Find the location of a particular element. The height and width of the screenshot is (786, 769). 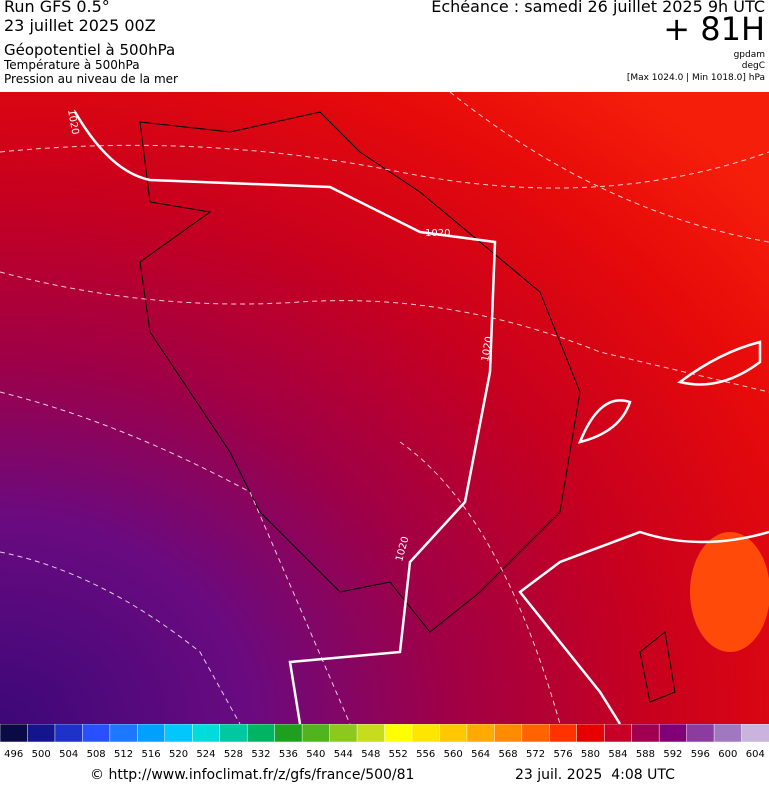

scale-label: 516 is located at coordinates (151, 754).